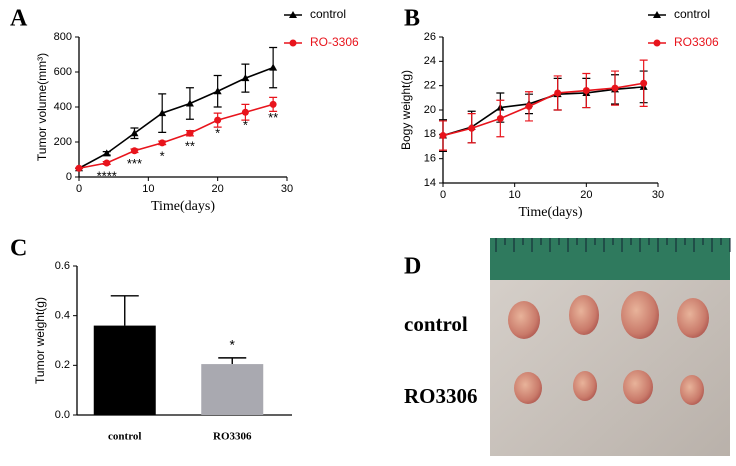  Describe the element at coordinates (62, 415) in the screenshot. I see `y-tick-label: 0.0` at that location.